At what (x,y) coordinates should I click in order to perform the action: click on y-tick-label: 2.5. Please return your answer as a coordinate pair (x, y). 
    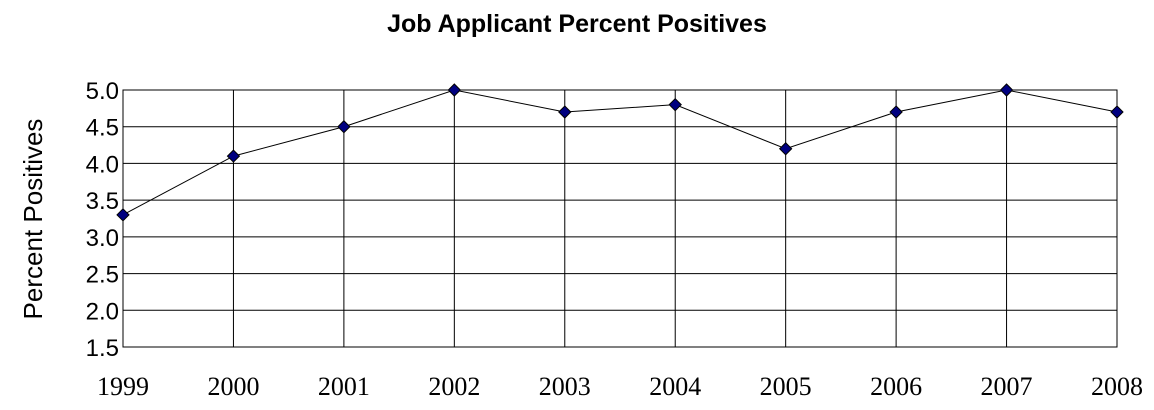
    Looking at the image, I should click on (102, 275).